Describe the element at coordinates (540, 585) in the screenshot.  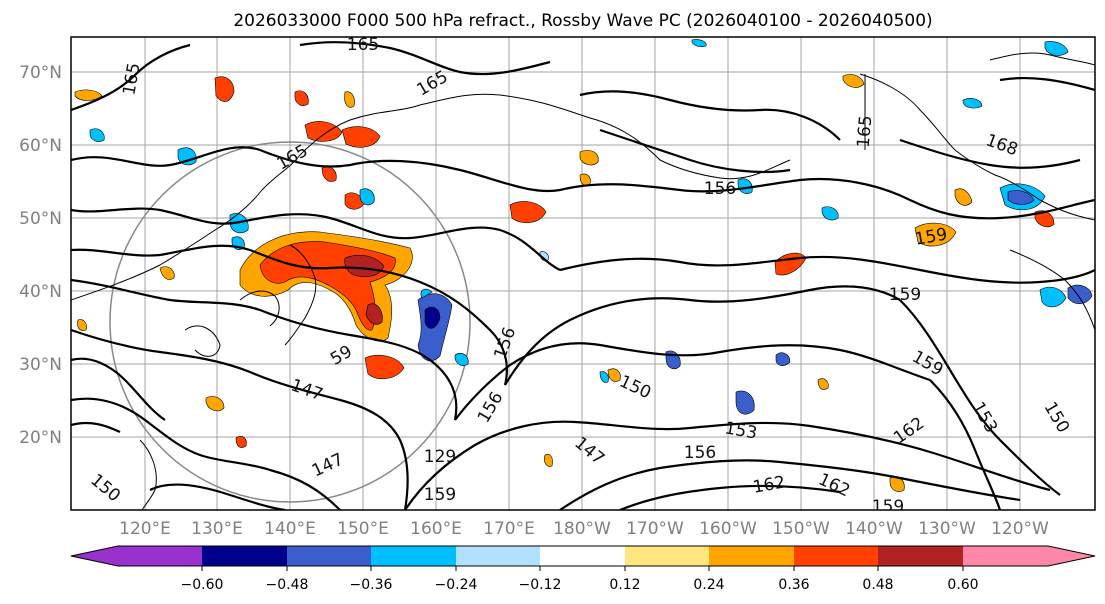
I see `colorbar-tick: −0.12` at that location.